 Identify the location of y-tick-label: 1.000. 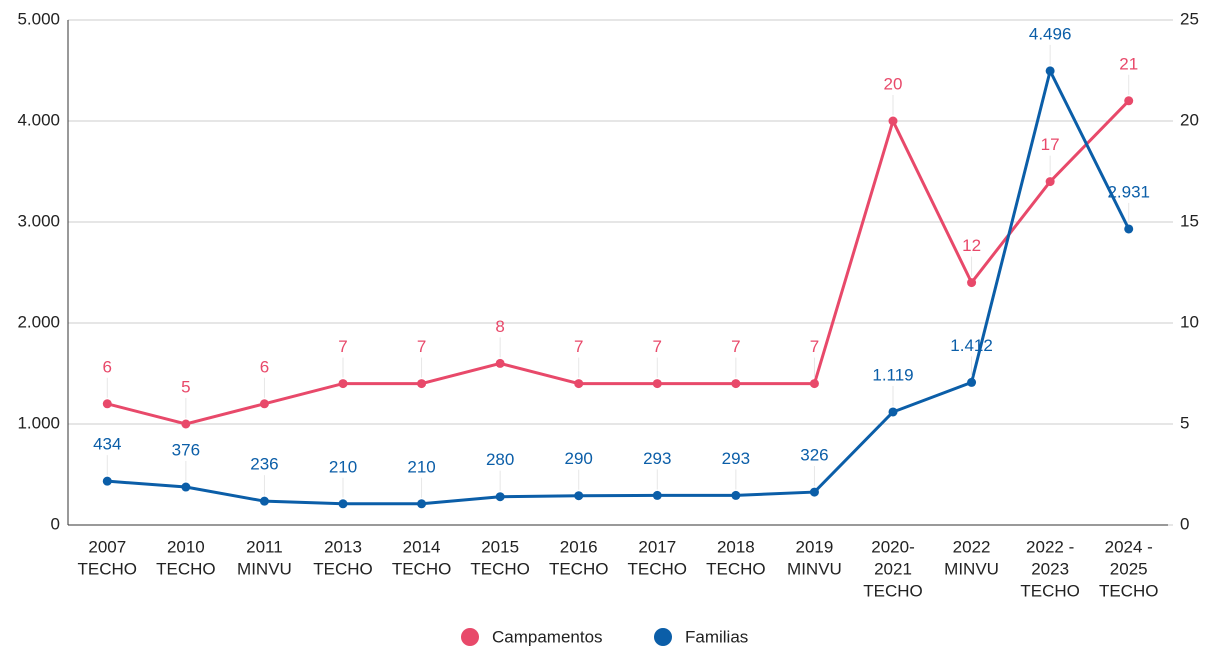
(38, 422).